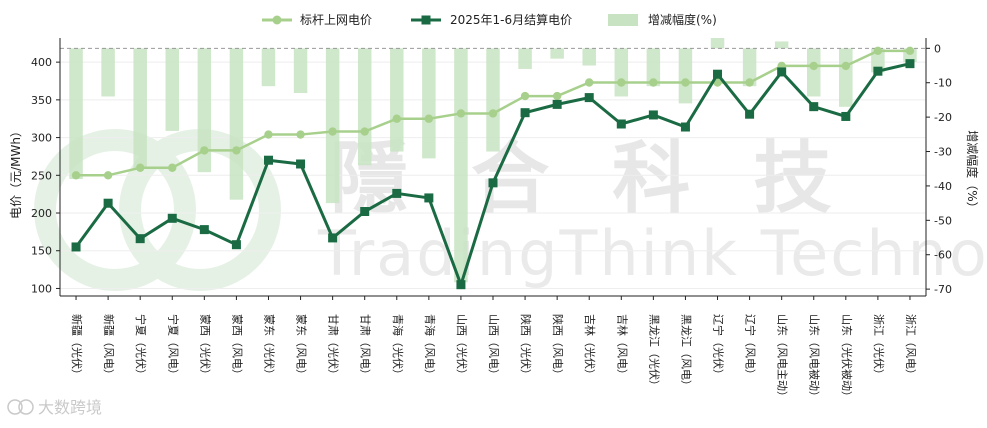  I want to click on y-left-tick-label: 400, so click(41, 62).